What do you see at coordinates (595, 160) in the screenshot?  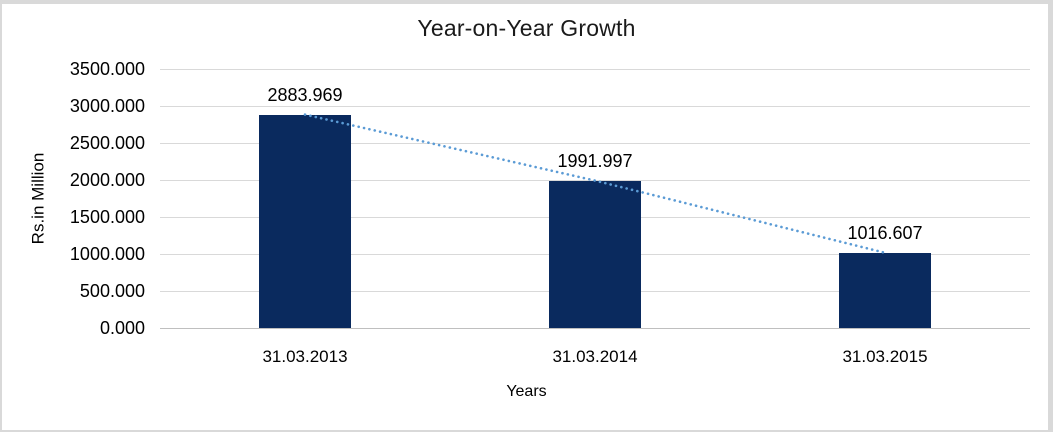 I see `bar-data-label: 1991.997` at bounding box center [595, 160].